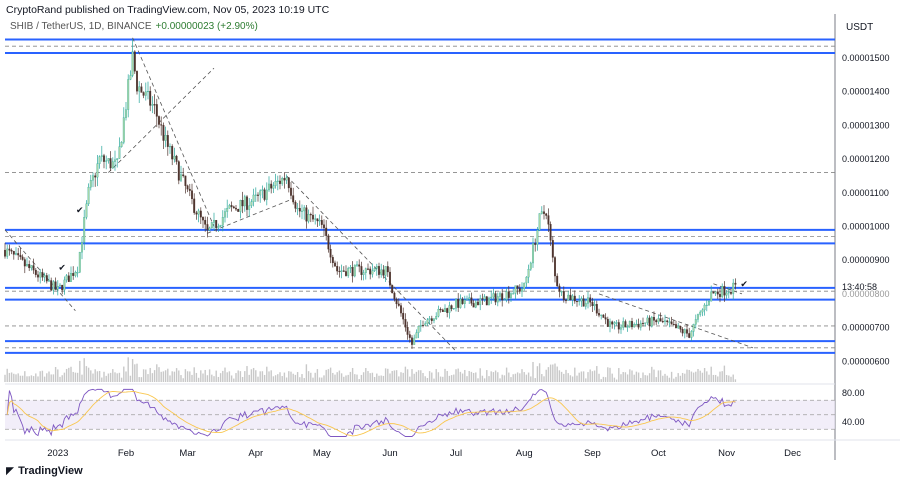 The image size is (900, 483). I want to click on time-tick-label: Feb, so click(126, 453).